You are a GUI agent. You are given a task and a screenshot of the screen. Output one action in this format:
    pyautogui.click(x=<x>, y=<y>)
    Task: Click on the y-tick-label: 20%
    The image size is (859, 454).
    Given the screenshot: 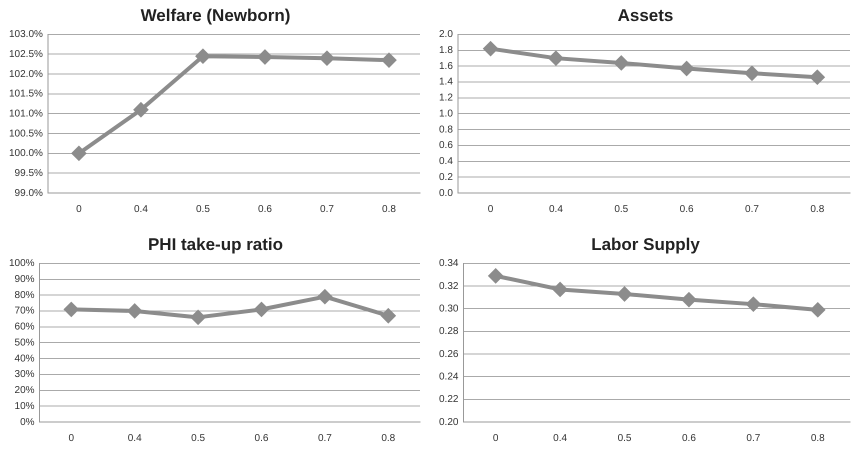 What is the action you would take?
    pyautogui.click(x=24, y=390)
    